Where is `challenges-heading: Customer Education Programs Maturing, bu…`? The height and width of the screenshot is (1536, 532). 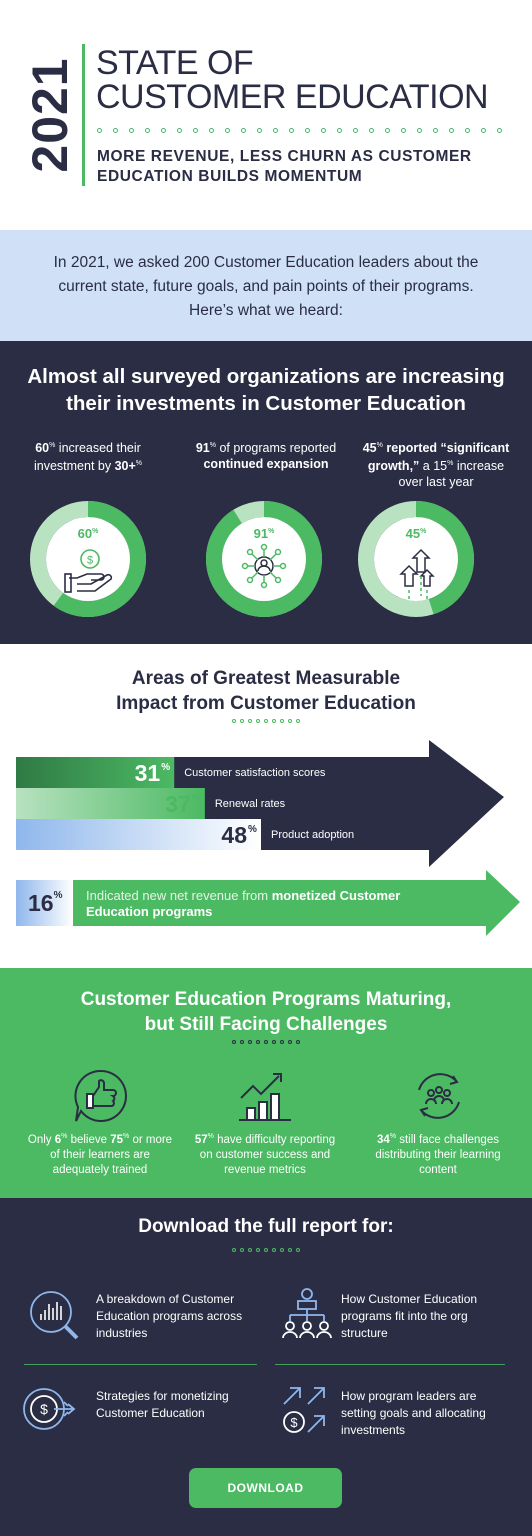 challenges-heading: Customer Education Programs Maturing, bu… is located at coordinates (266, 1012).